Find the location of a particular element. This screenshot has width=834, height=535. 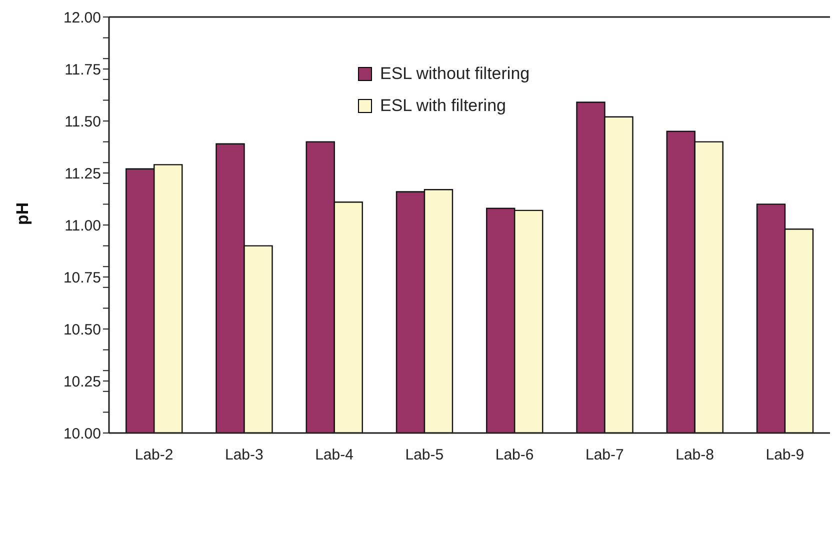

x-tick-label: Lab-7 is located at coordinates (605, 455).